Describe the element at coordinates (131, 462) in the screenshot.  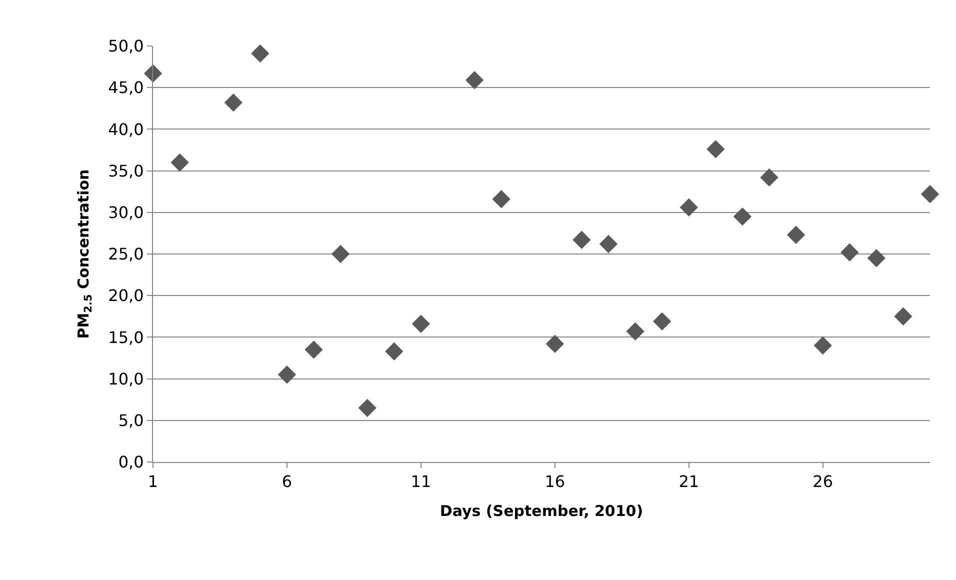
I see `y-tick-label: 0,0` at that location.